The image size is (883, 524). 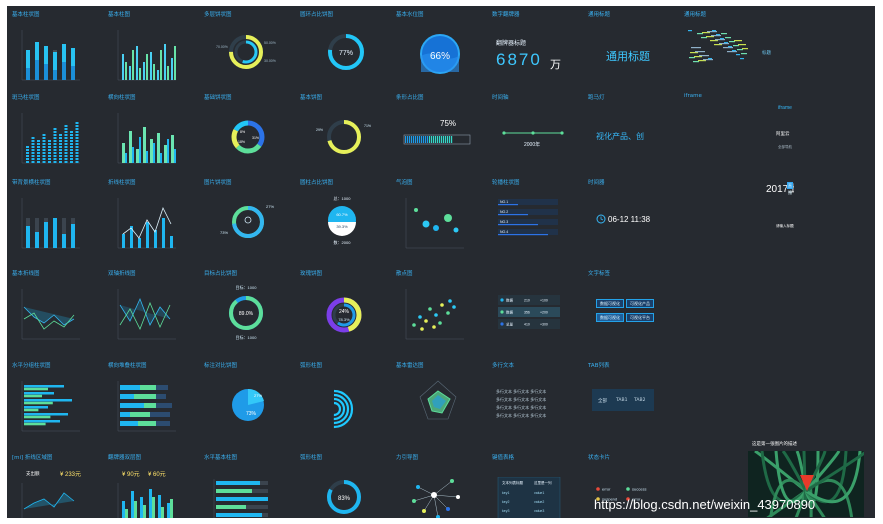 What do you see at coordinates (156, 53) in the screenshot?
I see `template-card-0-1: 基本柱图` at bounding box center [156, 53].